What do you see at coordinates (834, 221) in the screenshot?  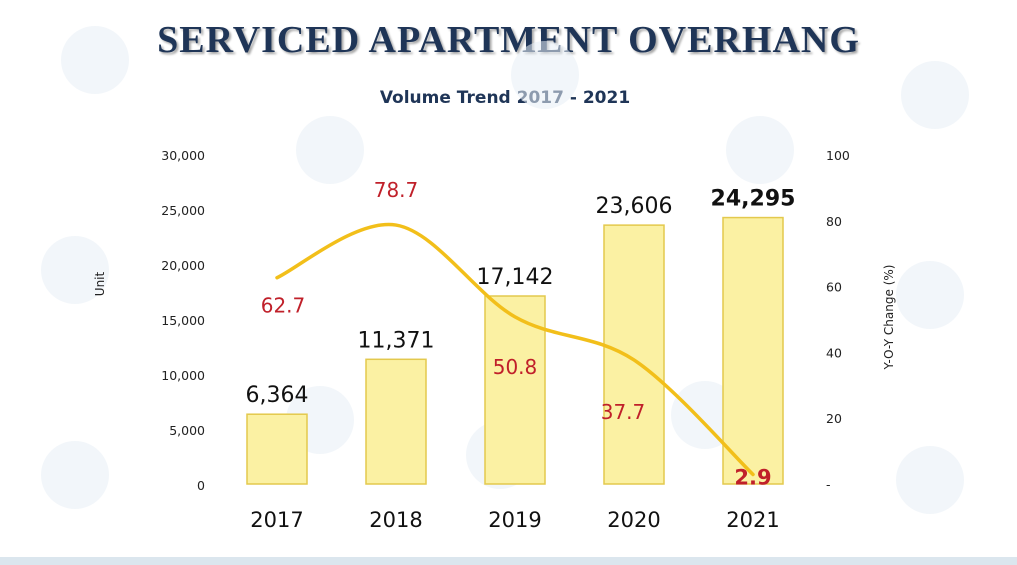 I see `y-axis-right-tick-label: 80` at bounding box center [834, 221].